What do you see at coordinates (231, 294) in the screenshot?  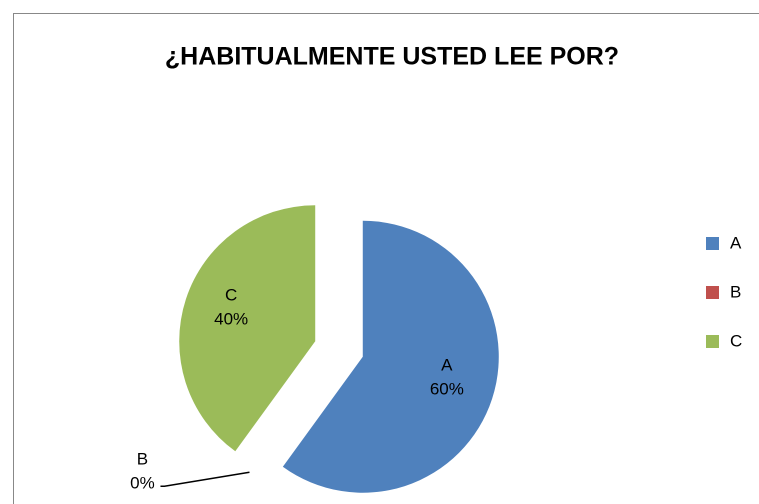 I see `data-label-category: C` at bounding box center [231, 294].